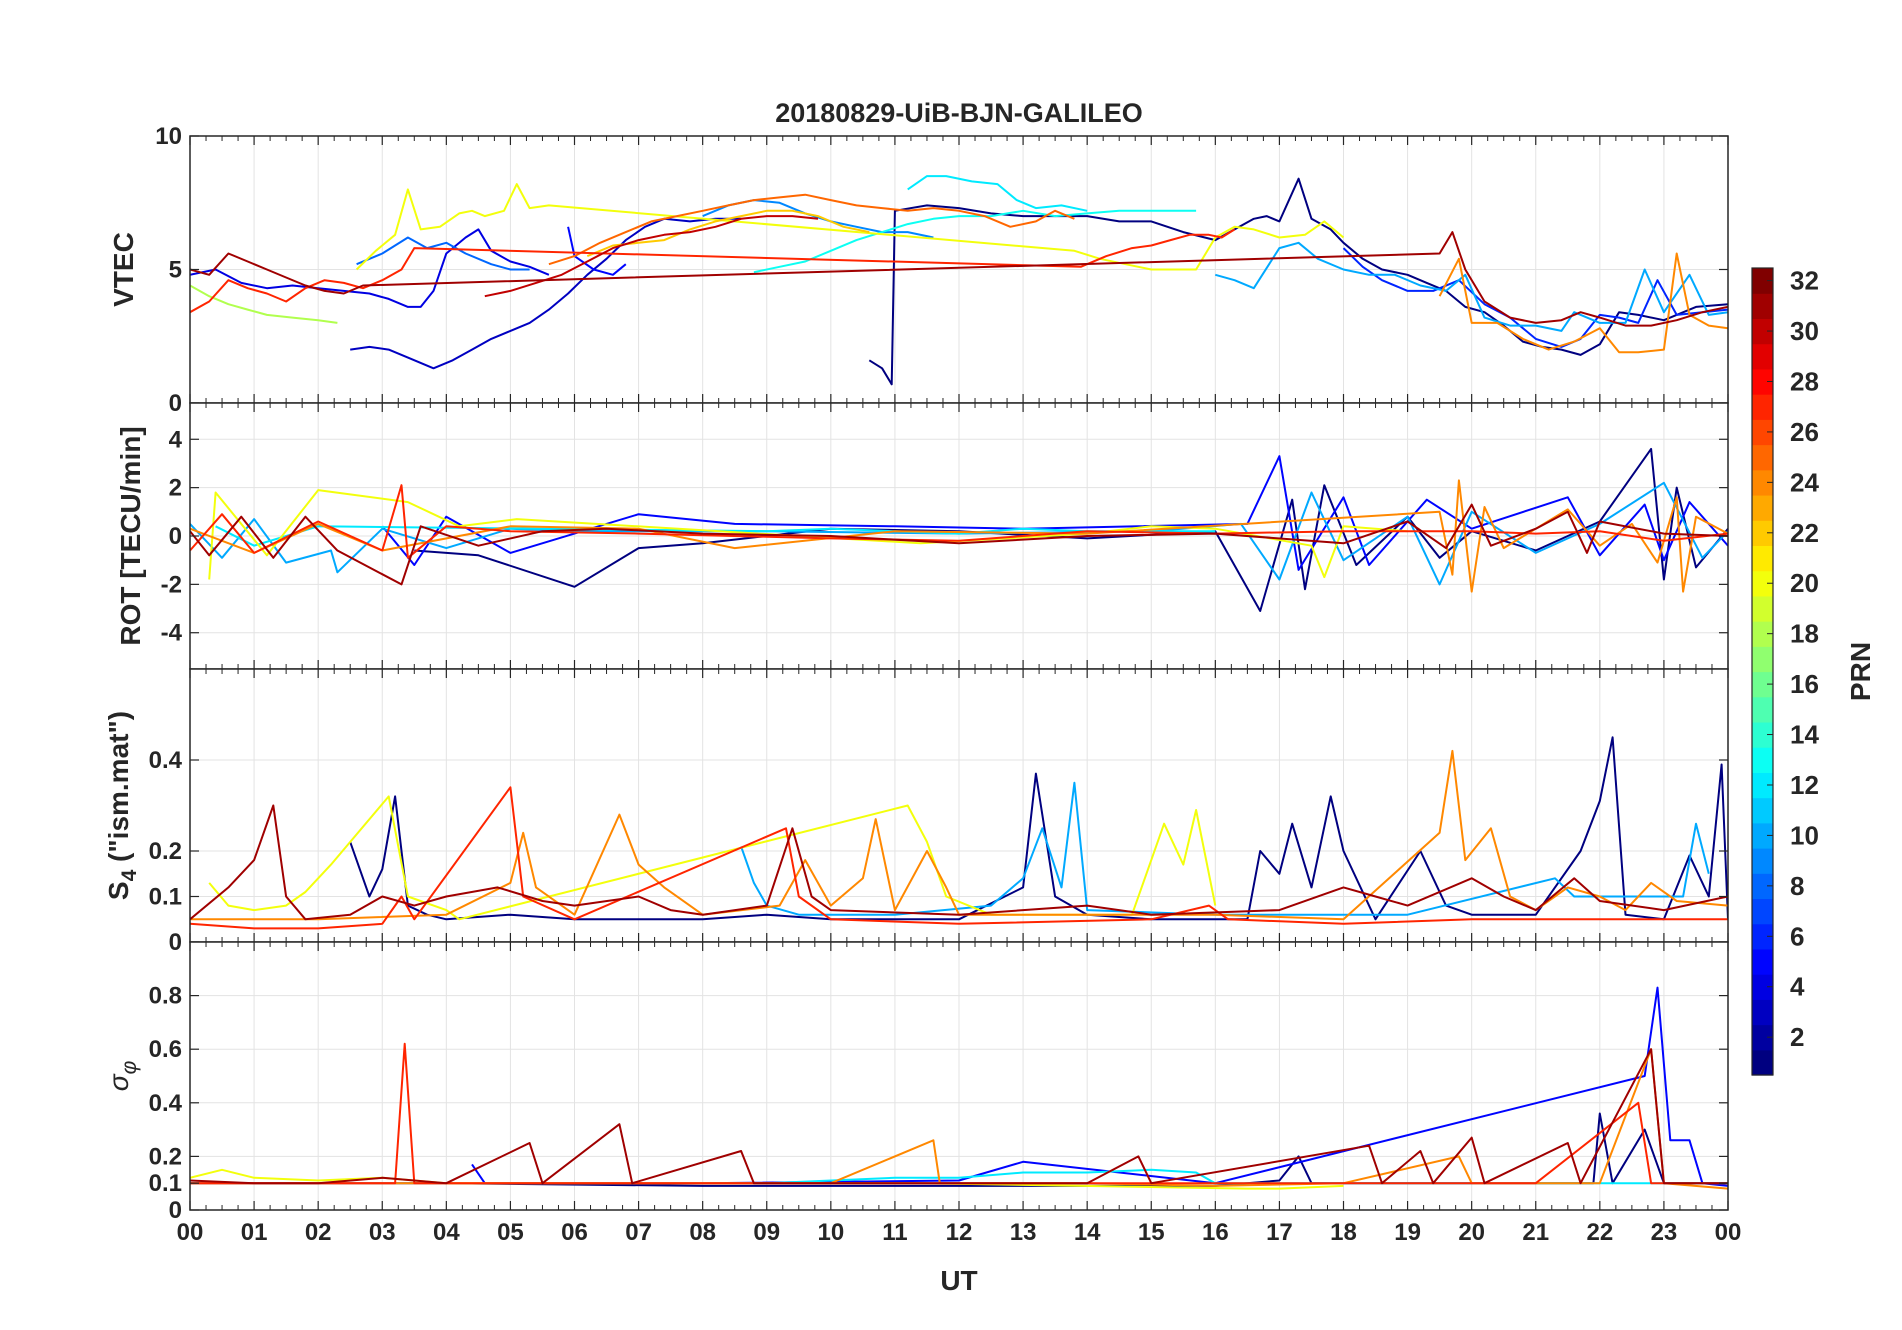 This screenshot has height=1330, width=1902. I want to click on colorbar-tick-label: 8, so click(1797, 886).